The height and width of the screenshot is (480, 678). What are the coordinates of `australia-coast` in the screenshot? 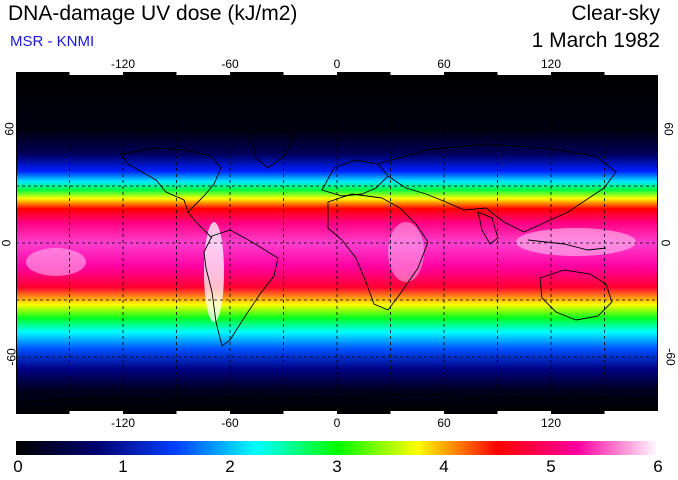 It's located at (576, 295).